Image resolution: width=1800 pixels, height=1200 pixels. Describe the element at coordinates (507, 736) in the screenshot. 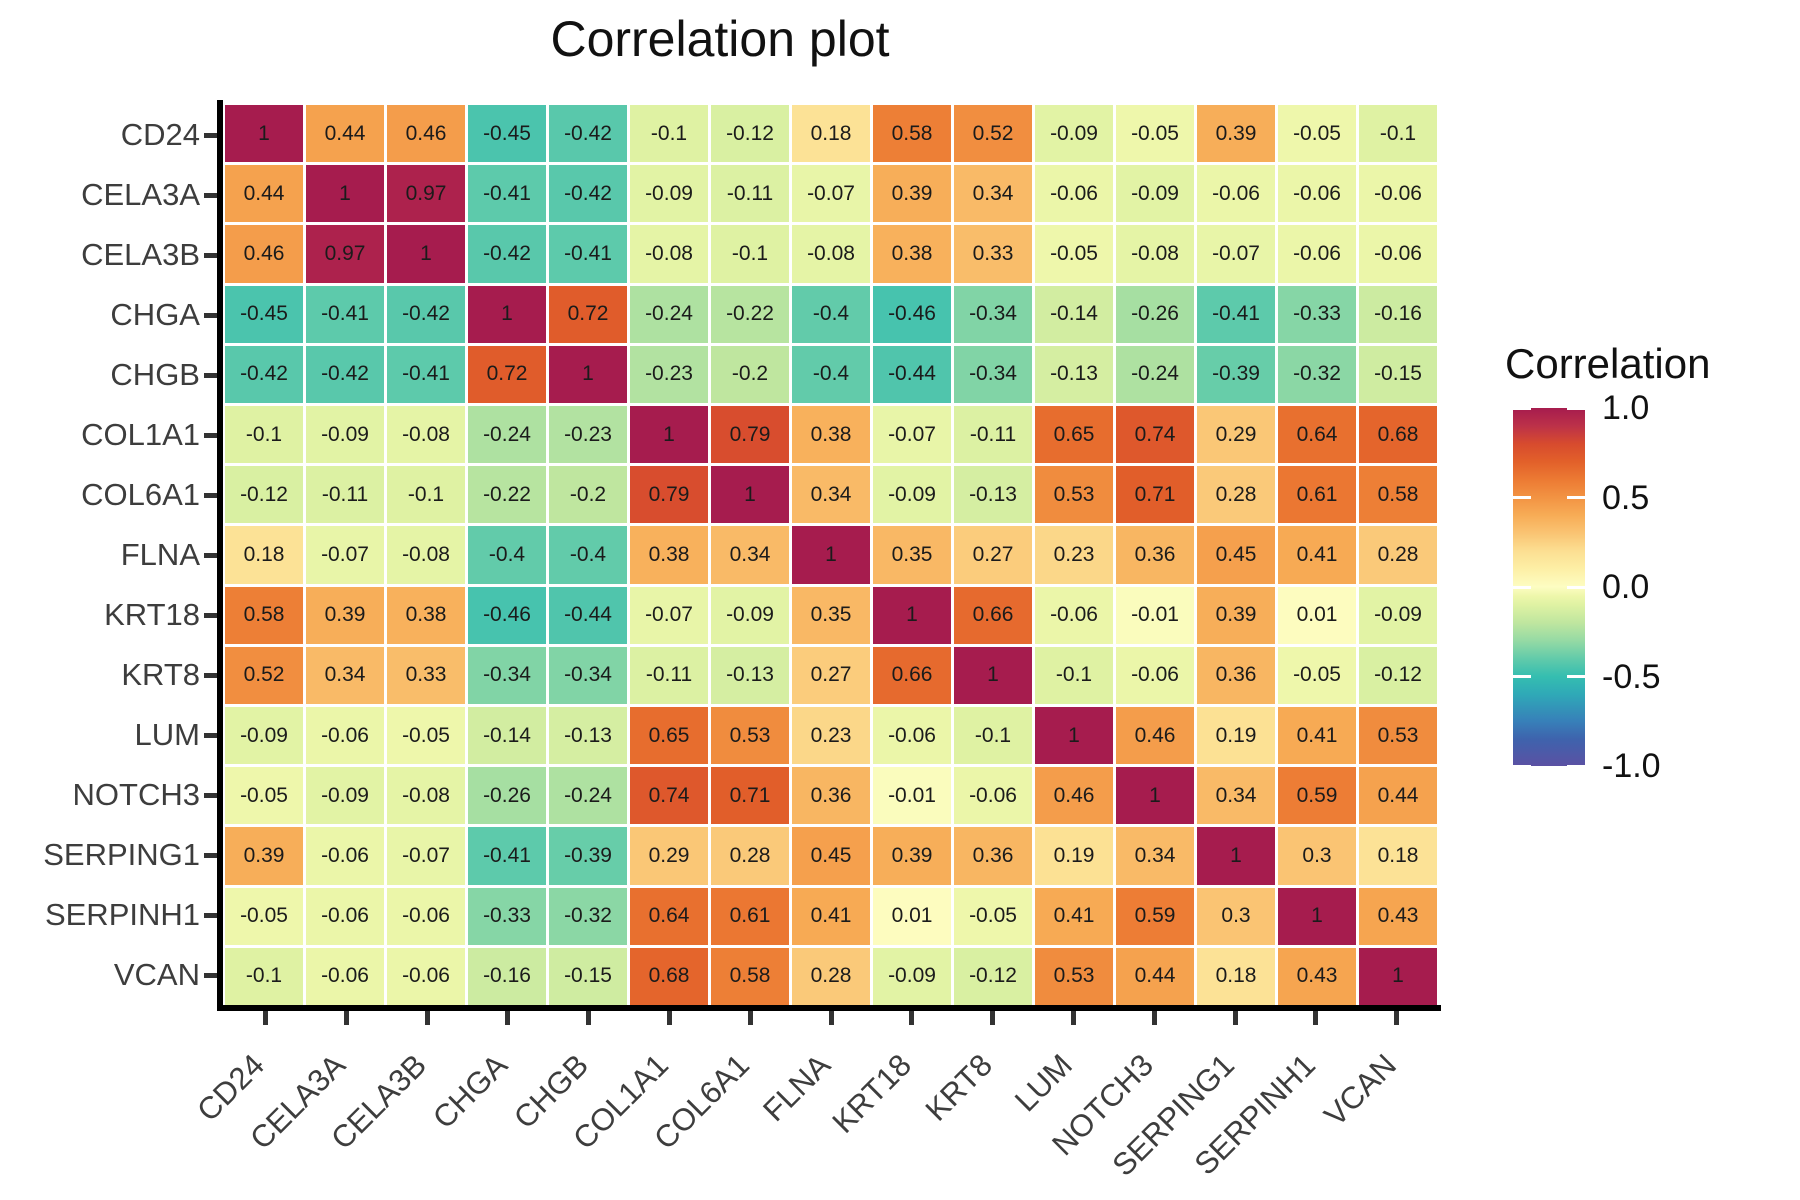

I see `heatmap-cell: -0.14` at that location.